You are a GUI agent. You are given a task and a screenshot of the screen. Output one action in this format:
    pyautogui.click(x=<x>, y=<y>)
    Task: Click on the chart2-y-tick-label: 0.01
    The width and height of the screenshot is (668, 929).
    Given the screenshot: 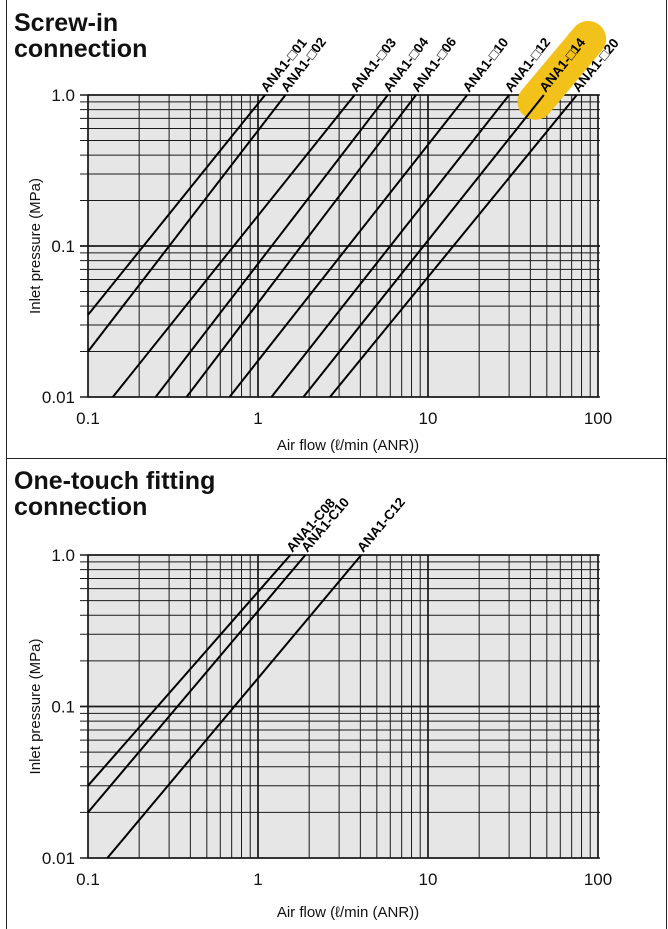 What is the action you would take?
    pyautogui.click(x=58, y=858)
    